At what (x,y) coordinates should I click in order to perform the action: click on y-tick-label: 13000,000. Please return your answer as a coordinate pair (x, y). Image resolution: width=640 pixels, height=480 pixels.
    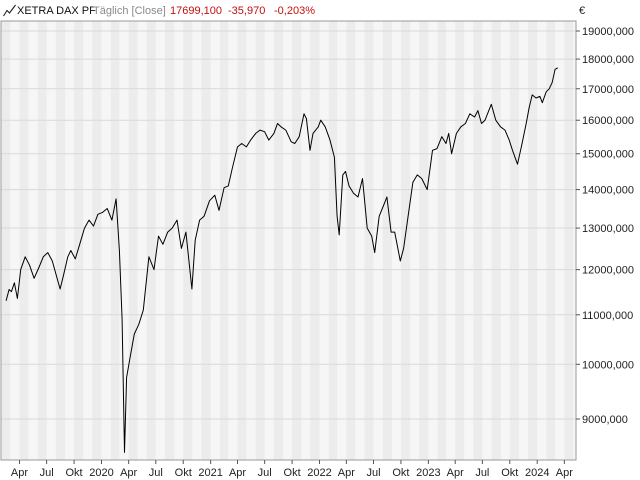
    Looking at the image, I should click on (608, 229).